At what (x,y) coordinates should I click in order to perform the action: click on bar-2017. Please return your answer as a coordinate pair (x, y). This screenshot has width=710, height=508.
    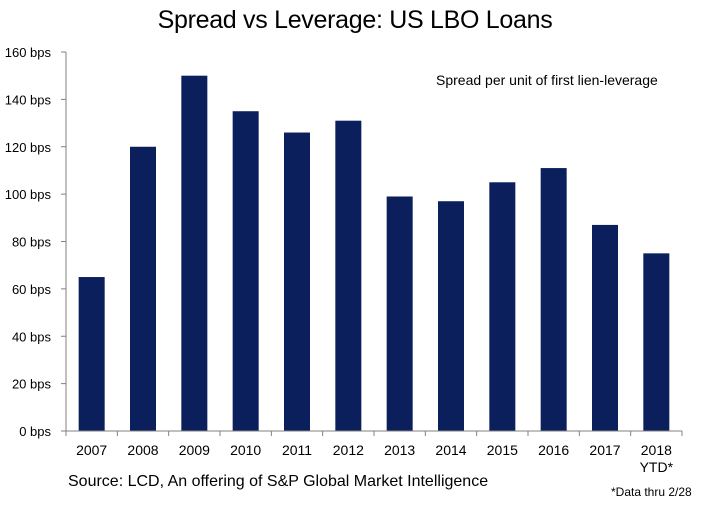
    Looking at the image, I should click on (605, 327).